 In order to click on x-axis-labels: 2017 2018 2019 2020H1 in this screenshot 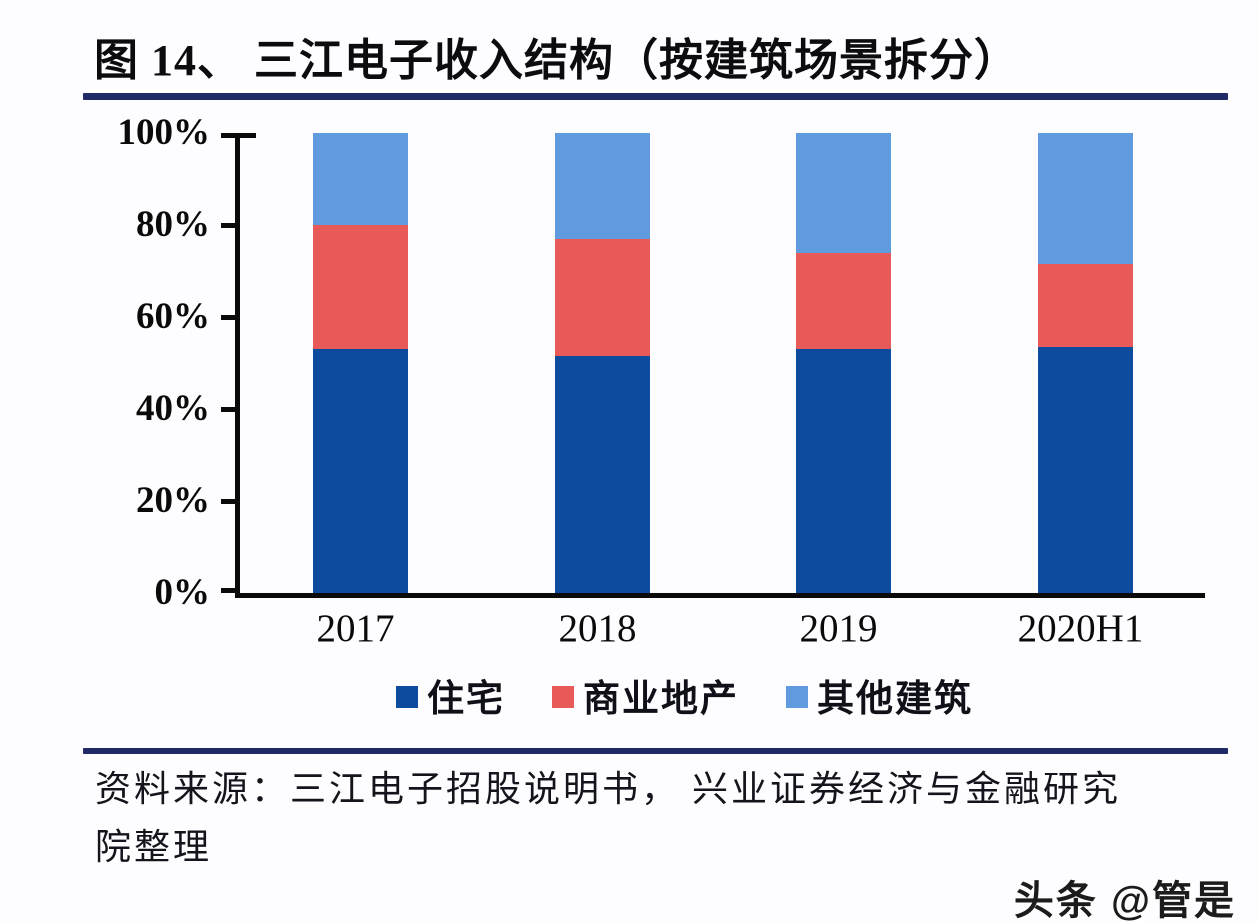, I will do `click(717, 632)`.